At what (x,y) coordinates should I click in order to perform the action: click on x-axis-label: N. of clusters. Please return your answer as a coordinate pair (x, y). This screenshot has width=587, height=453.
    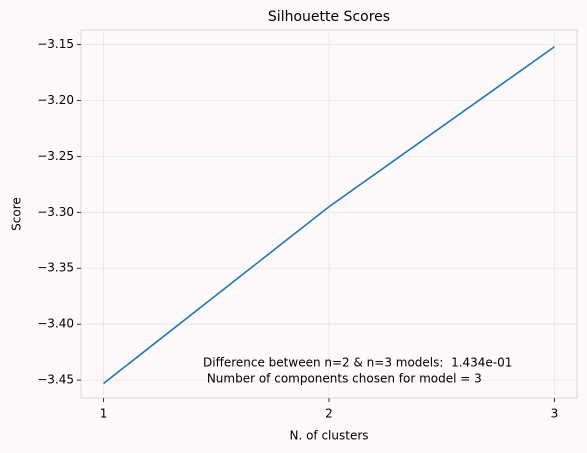
    Looking at the image, I should click on (328, 436).